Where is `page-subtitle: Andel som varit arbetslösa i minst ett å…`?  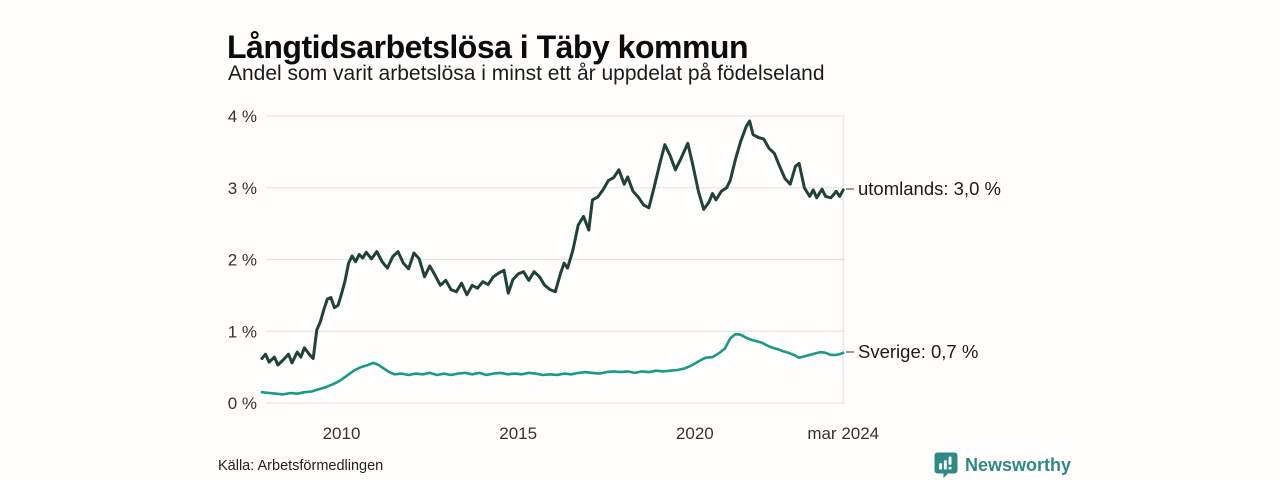
page-subtitle: Andel som varit arbetslösa i minst ett å… is located at coordinates (526, 73).